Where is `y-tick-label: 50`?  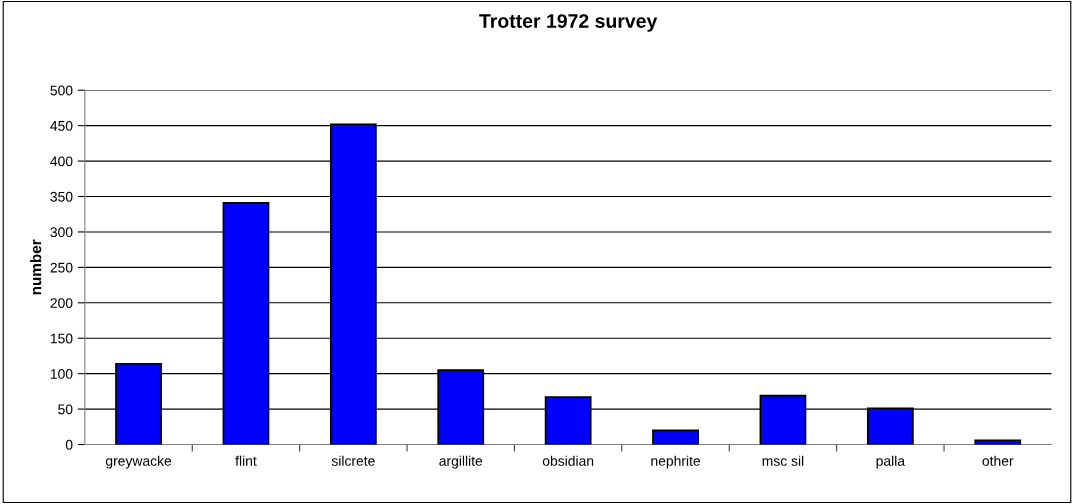 y-tick-label: 50 is located at coordinates (65, 409).